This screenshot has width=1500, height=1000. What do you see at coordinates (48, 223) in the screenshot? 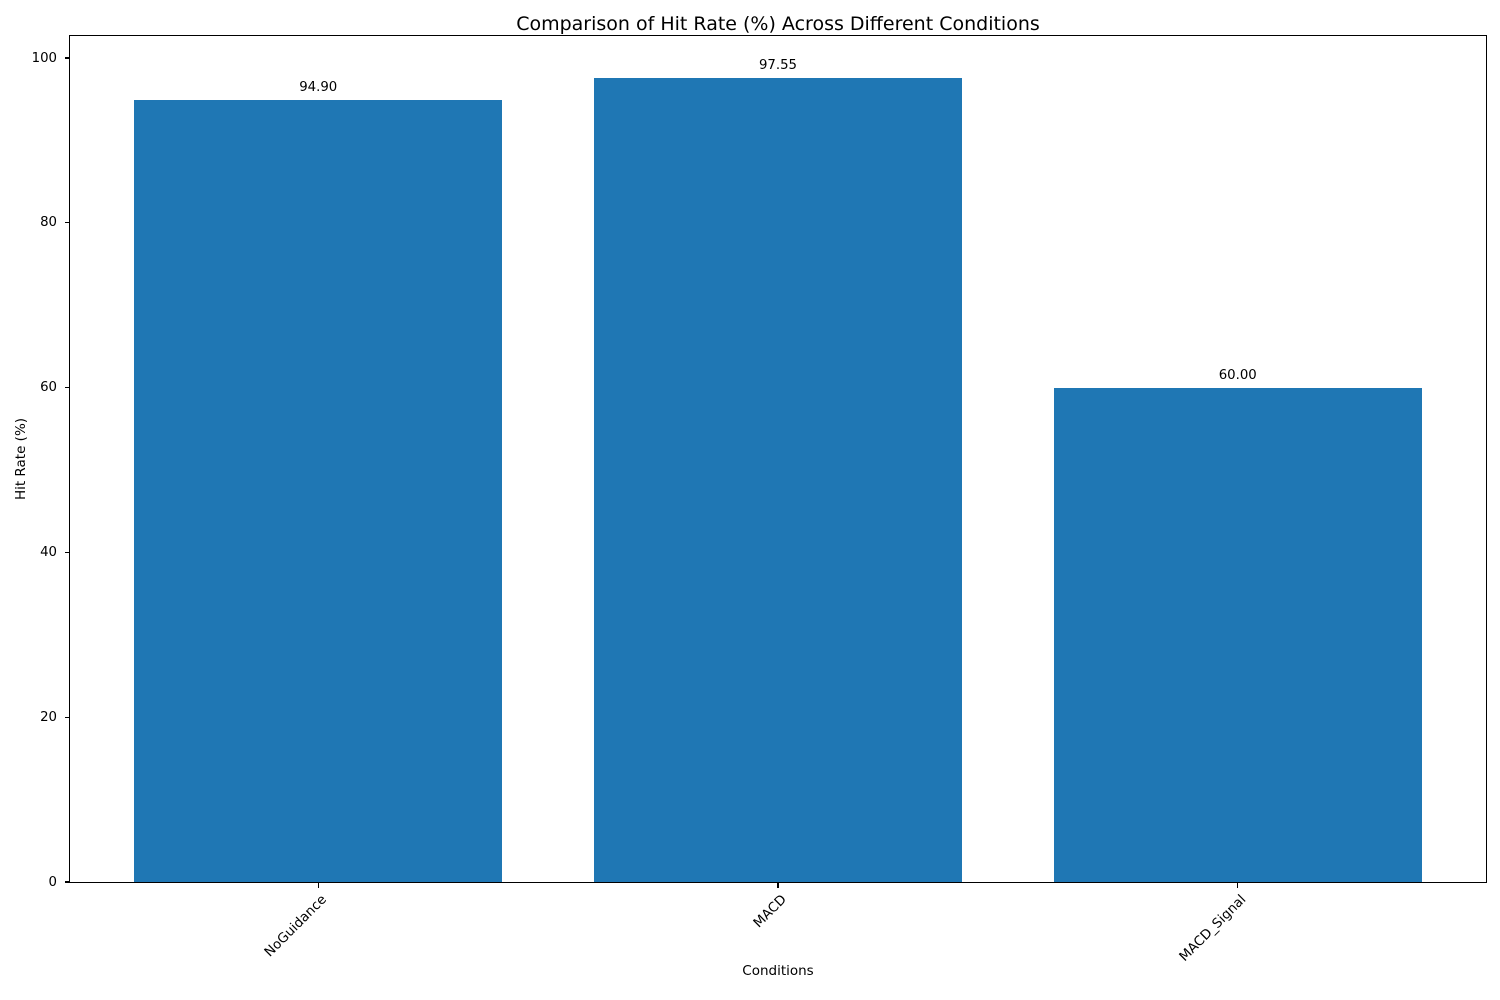
I see `y-tick-label: 80` at bounding box center [48, 223].